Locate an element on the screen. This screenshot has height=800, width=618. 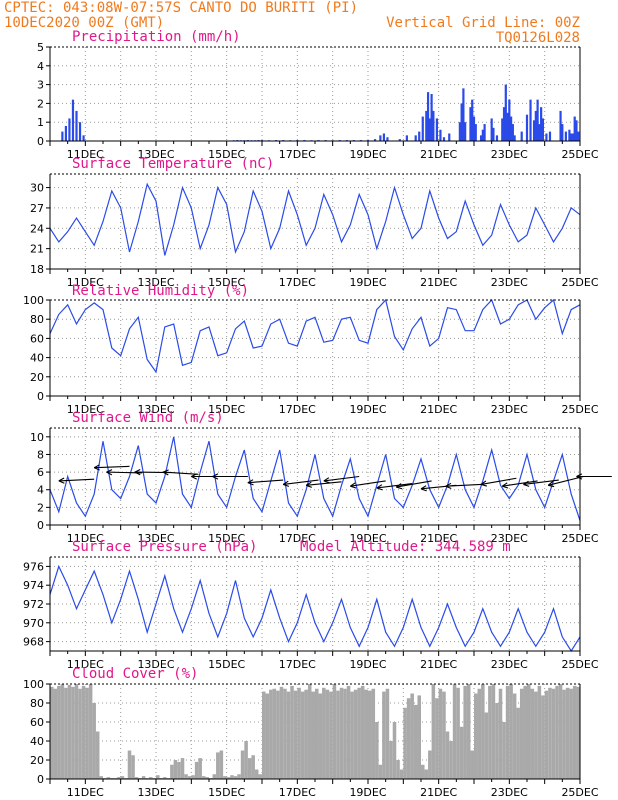
temp-y-tick-label: 24 is located at coordinates (37, 228).